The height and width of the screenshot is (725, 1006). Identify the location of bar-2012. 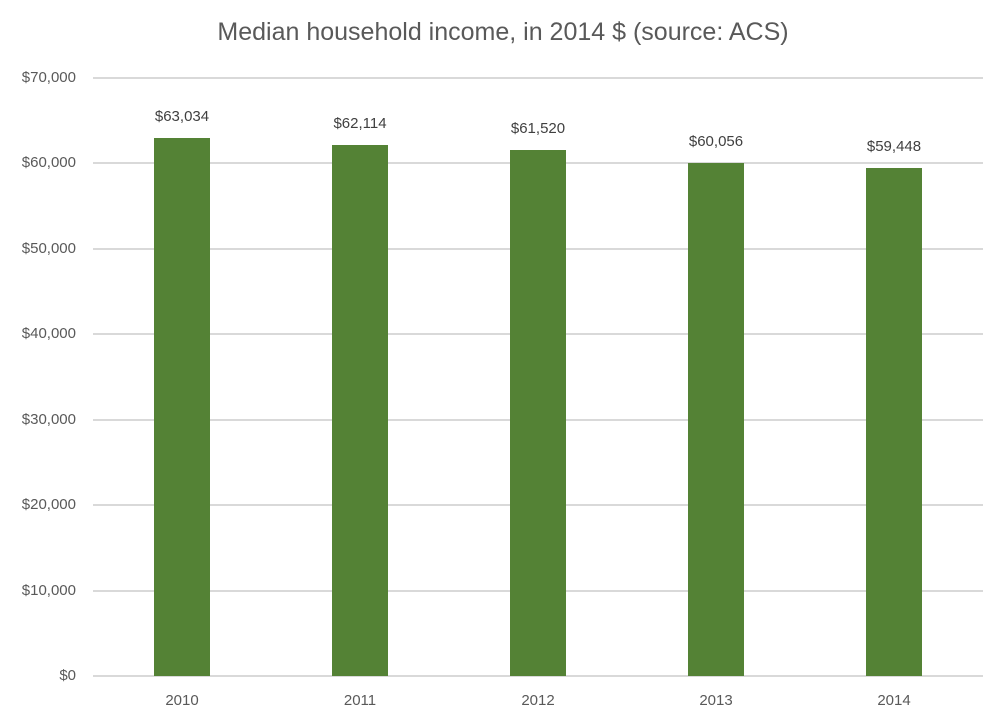
(538, 413).